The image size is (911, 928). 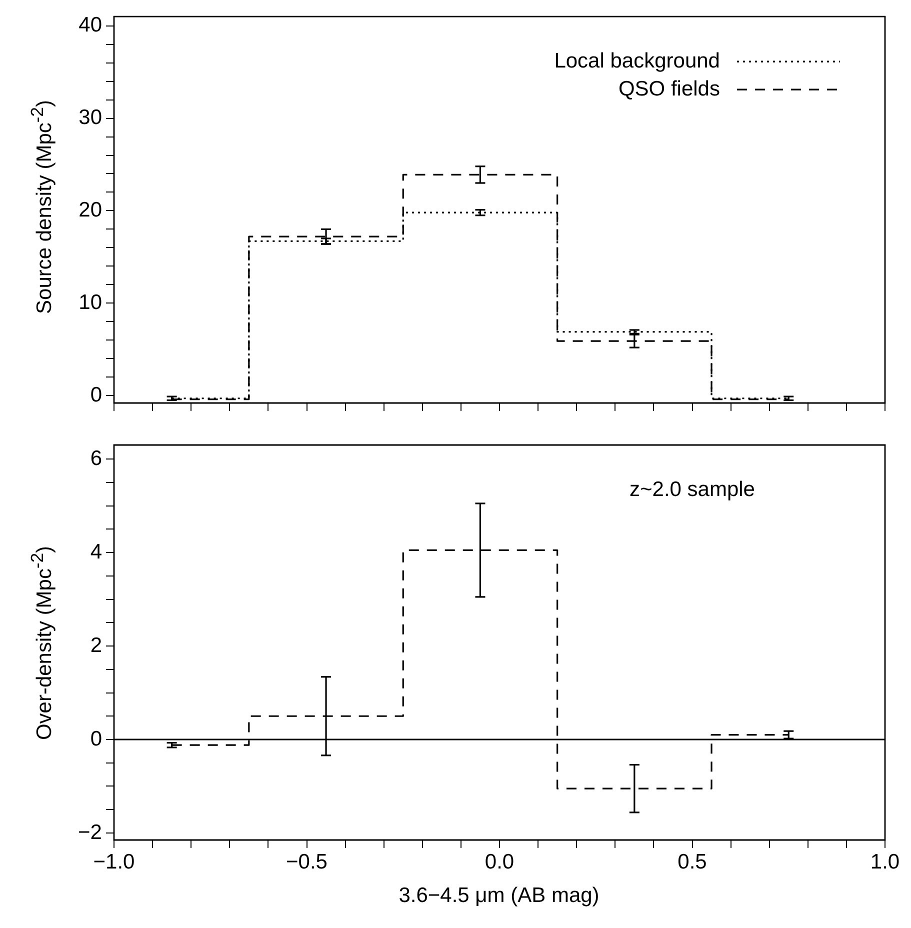 I want to click on x-tick-label: 1.0, so click(x=885, y=862).